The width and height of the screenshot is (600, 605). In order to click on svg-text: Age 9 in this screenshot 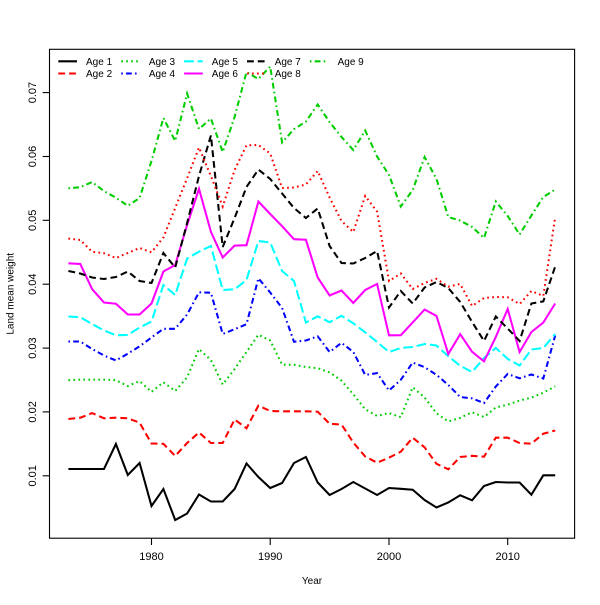, I will do `click(351, 62)`.